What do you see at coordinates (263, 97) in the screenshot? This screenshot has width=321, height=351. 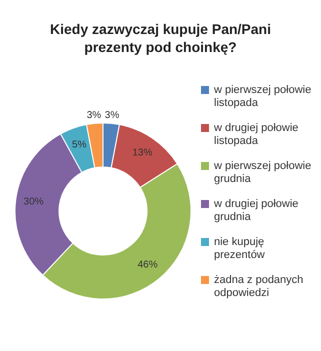 I see `legend-label: w pierwszej połowie listopada` at bounding box center [263, 97].